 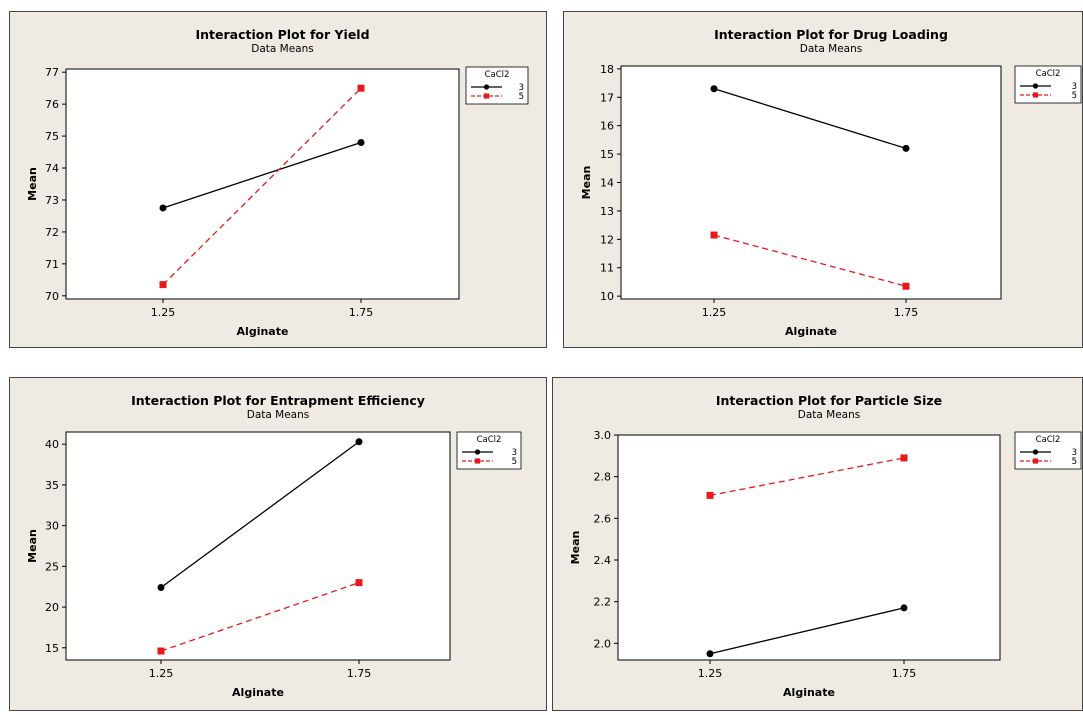 What do you see at coordinates (52, 72) in the screenshot?
I see `y-tick-label: 77` at bounding box center [52, 72].